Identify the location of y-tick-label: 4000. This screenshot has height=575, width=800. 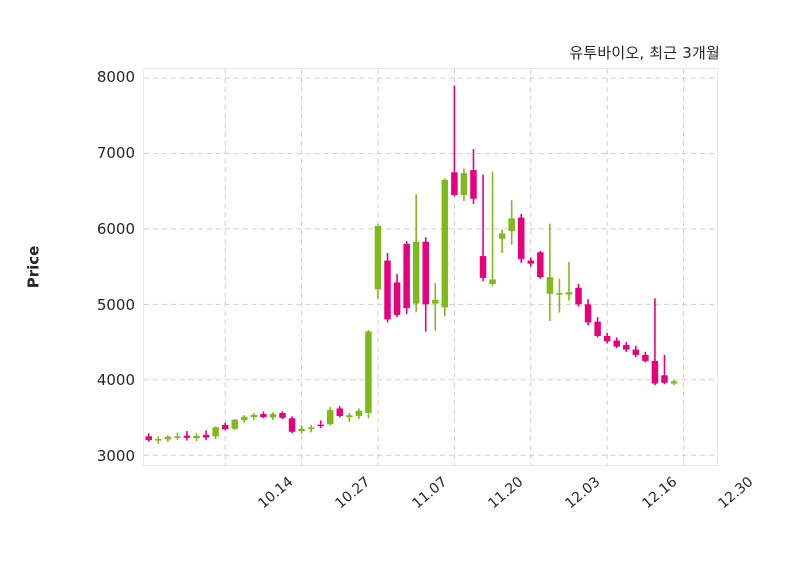
(115, 380).